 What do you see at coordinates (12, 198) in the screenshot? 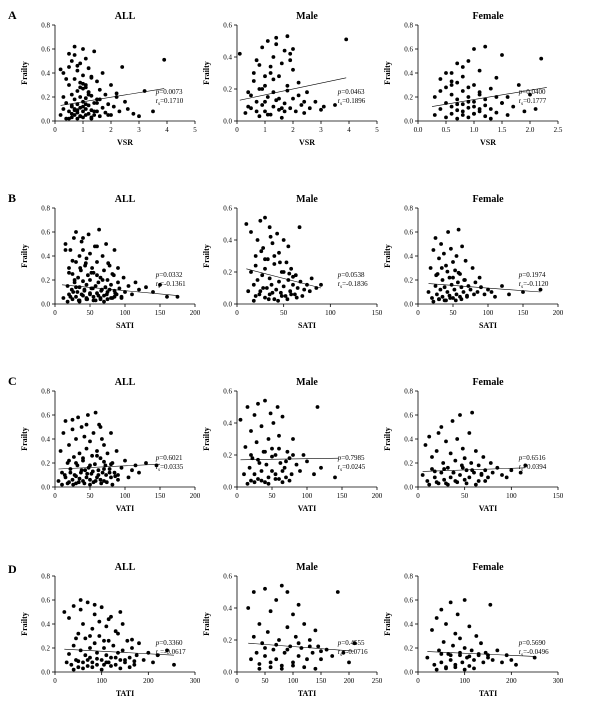
I see `row-label-b: B` at bounding box center [12, 198].